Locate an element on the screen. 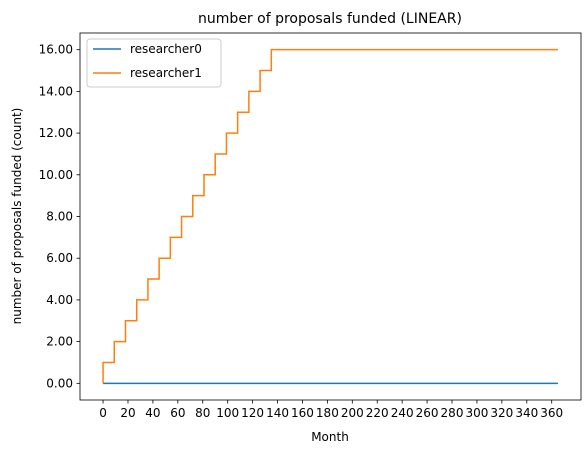 The height and width of the screenshot is (455, 584). x-tick-label: 360 is located at coordinates (551, 413).